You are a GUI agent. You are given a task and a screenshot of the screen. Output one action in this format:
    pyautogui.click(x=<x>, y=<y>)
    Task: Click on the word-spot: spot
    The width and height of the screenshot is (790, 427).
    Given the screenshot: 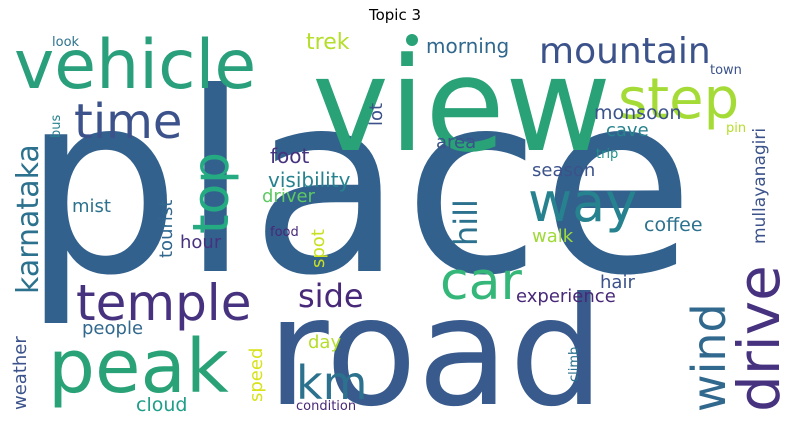 What is the action you would take?
    pyautogui.click(x=318, y=248)
    